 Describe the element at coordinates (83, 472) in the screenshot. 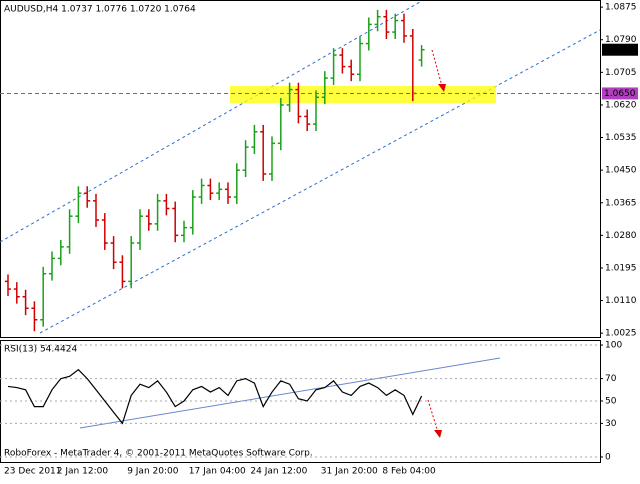

I see `x-tick-label: 2 Jan 12:00` at that location.